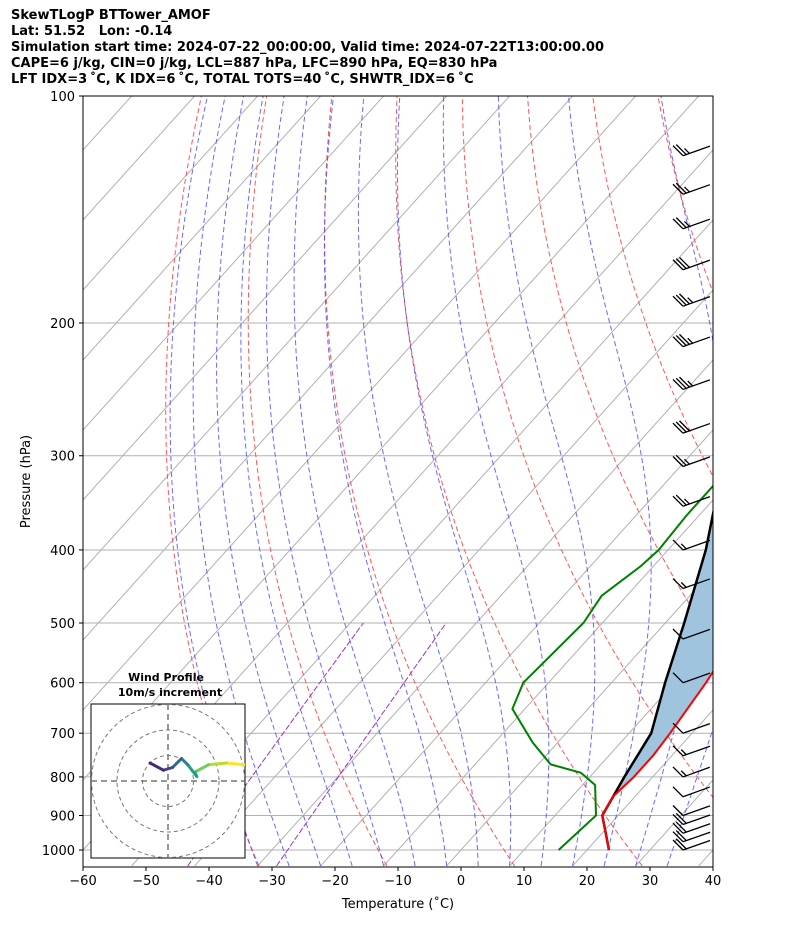  What do you see at coordinates (166, 677) in the screenshot?
I see `hodograph-title: Wind Profile` at bounding box center [166, 677].